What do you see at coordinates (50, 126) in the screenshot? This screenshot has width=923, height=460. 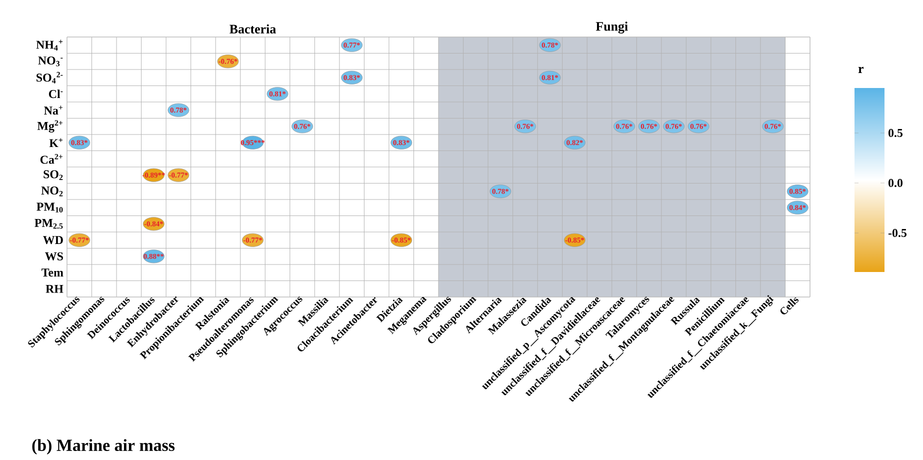 I see `y-tick-label: Mg$^{2+}$` at bounding box center [50, 126].